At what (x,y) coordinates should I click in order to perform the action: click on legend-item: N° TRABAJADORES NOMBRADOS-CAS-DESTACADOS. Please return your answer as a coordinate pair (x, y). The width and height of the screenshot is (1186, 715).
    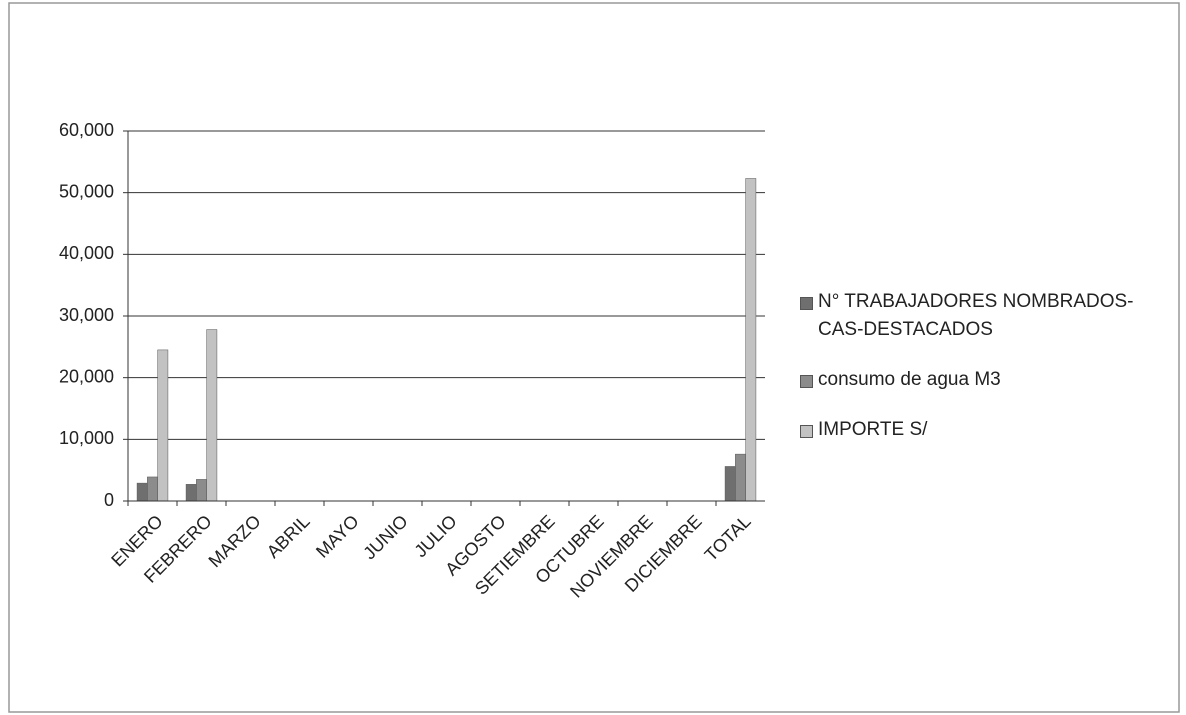
    Looking at the image, I should click on (990, 316).